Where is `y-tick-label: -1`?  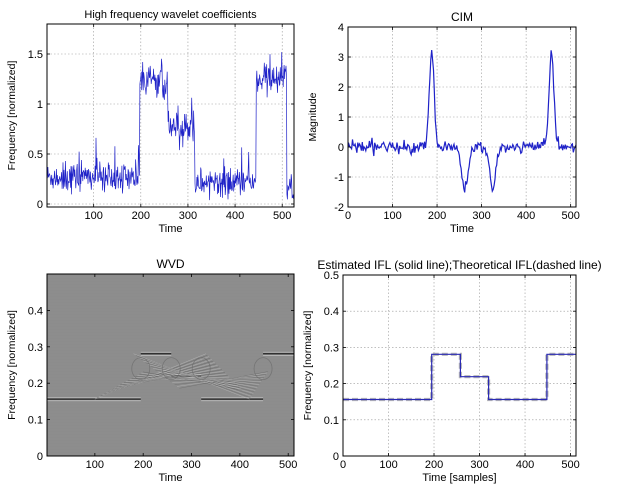
y-tick-label: -1 is located at coordinates (339, 178).